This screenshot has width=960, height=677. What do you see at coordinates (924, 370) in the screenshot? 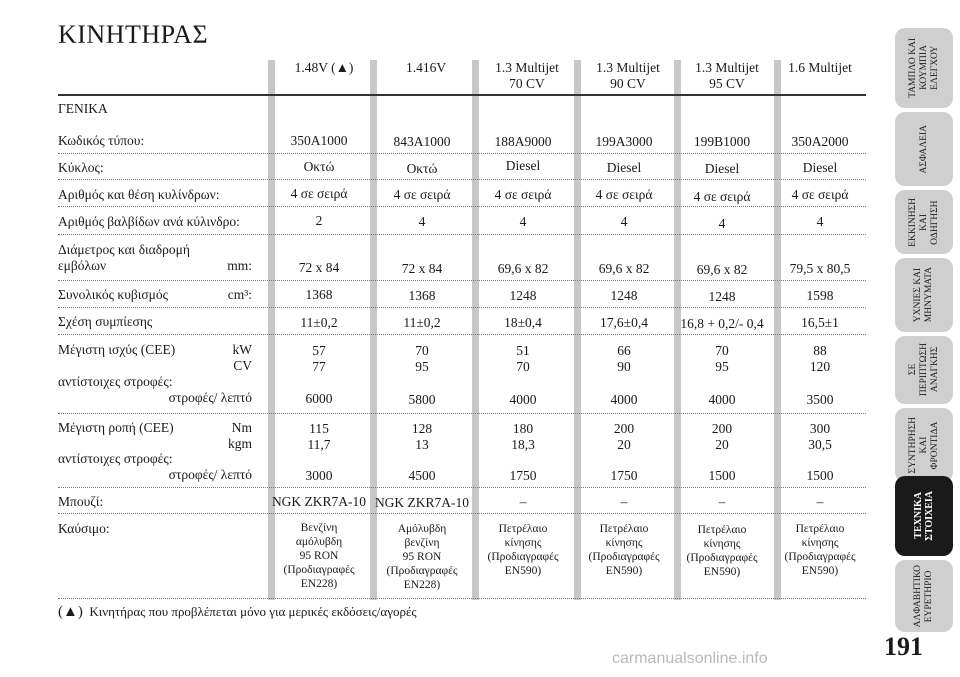
I see `tab-emergency: ΣΕ ΠΕΡΙΠΤΩΣΗ ΑΝΑΓΚΗΣ` at bounding box center [924, 370].